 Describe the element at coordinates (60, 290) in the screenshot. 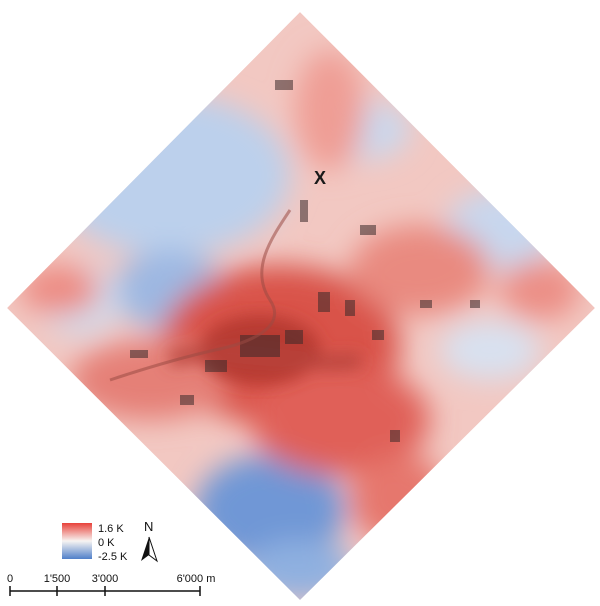

I see `warm-zone-far-west` at that location.